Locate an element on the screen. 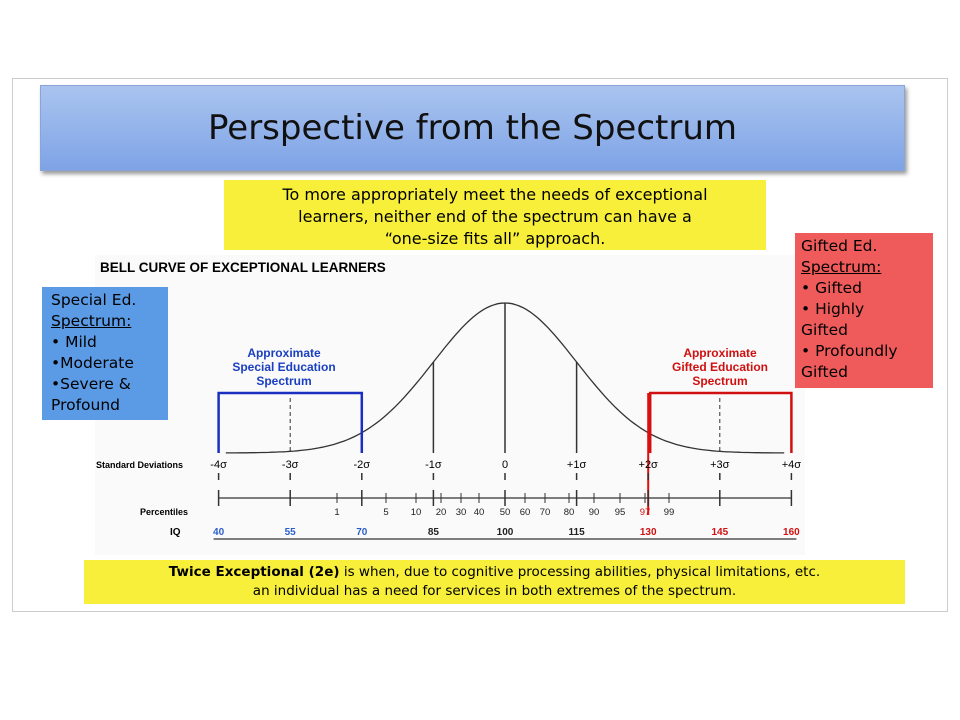 The width and height of the screenshot is (960, 720). sd-tick-label: -2σ is located at coordinates (362, 465).